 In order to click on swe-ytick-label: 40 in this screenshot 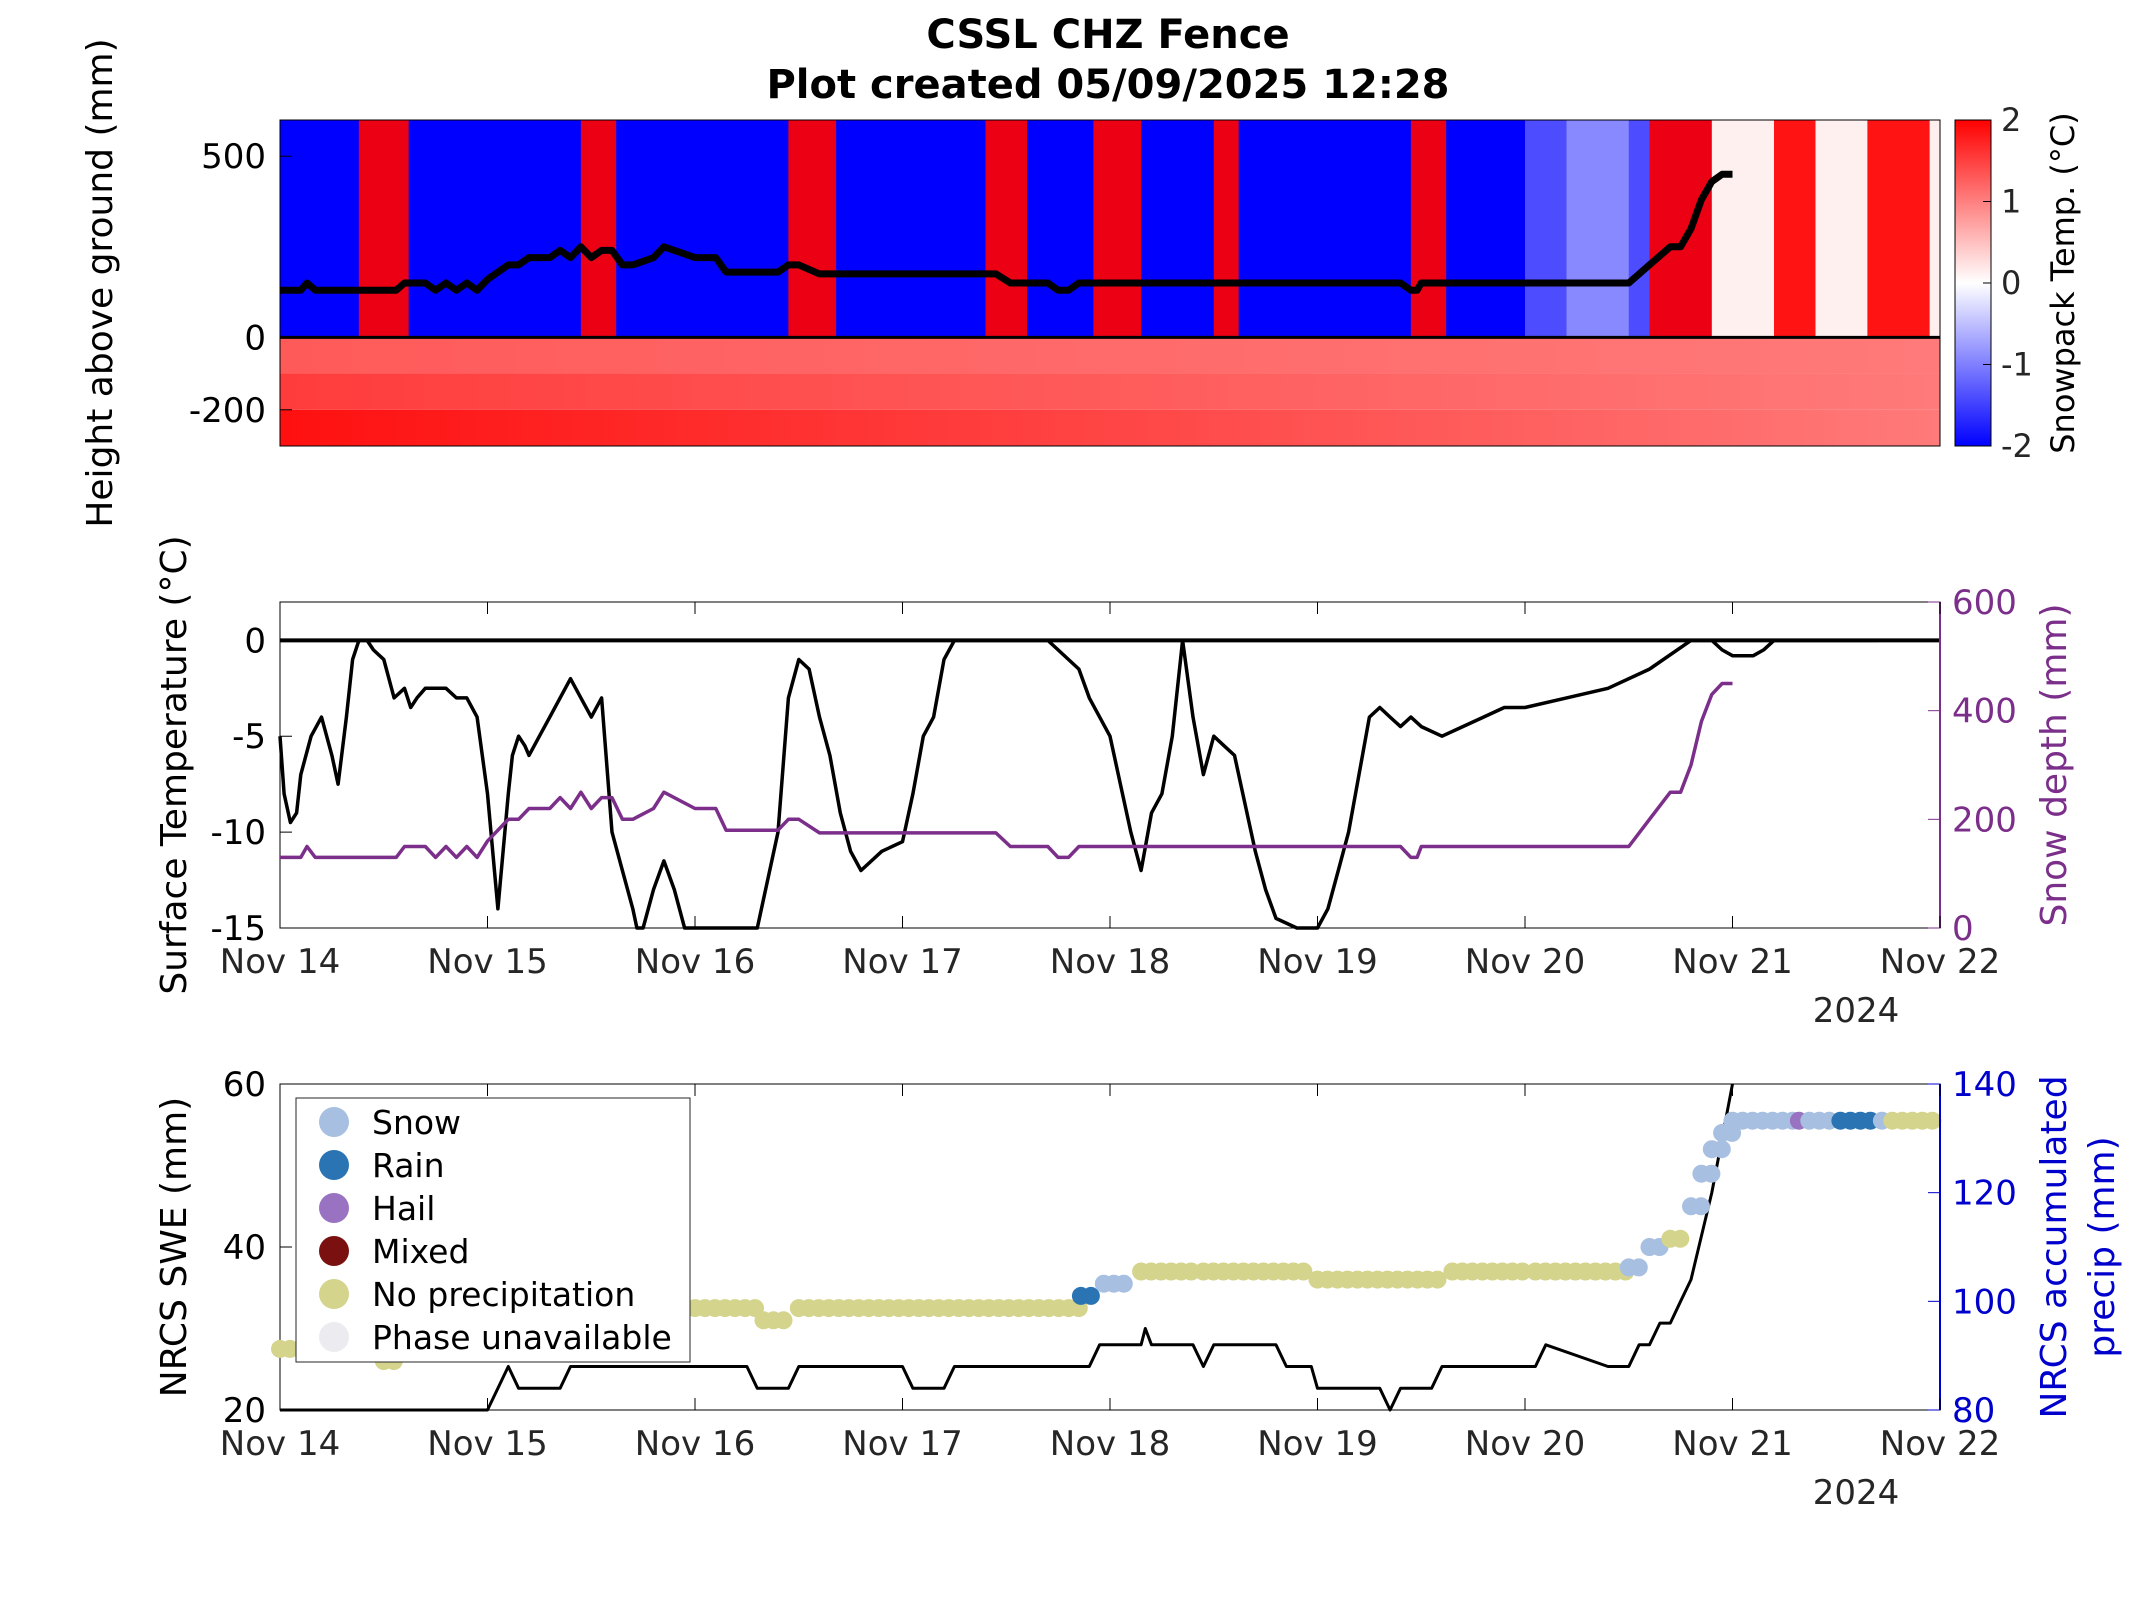, I will do `click(244, 1248)`.